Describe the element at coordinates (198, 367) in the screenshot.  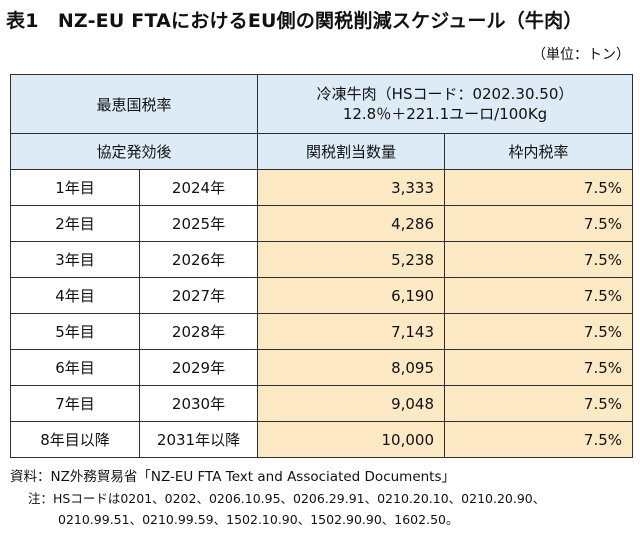
I see `row-calendar-year: 2029年` at that location.